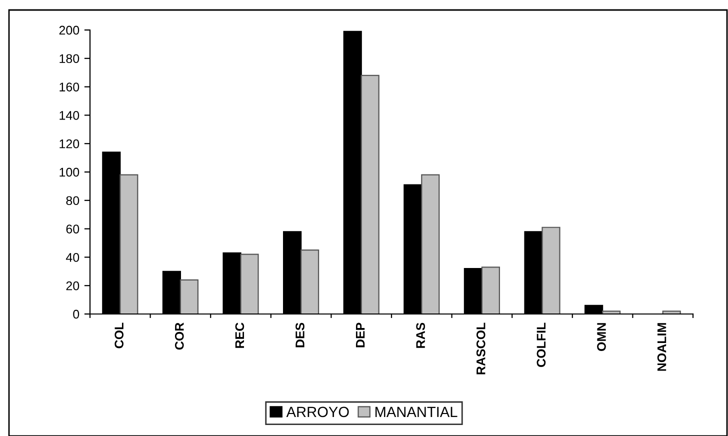  Describe the element at coordinates (70, 115) in the screenshot. I see `y-tick-label: 140` at that location.